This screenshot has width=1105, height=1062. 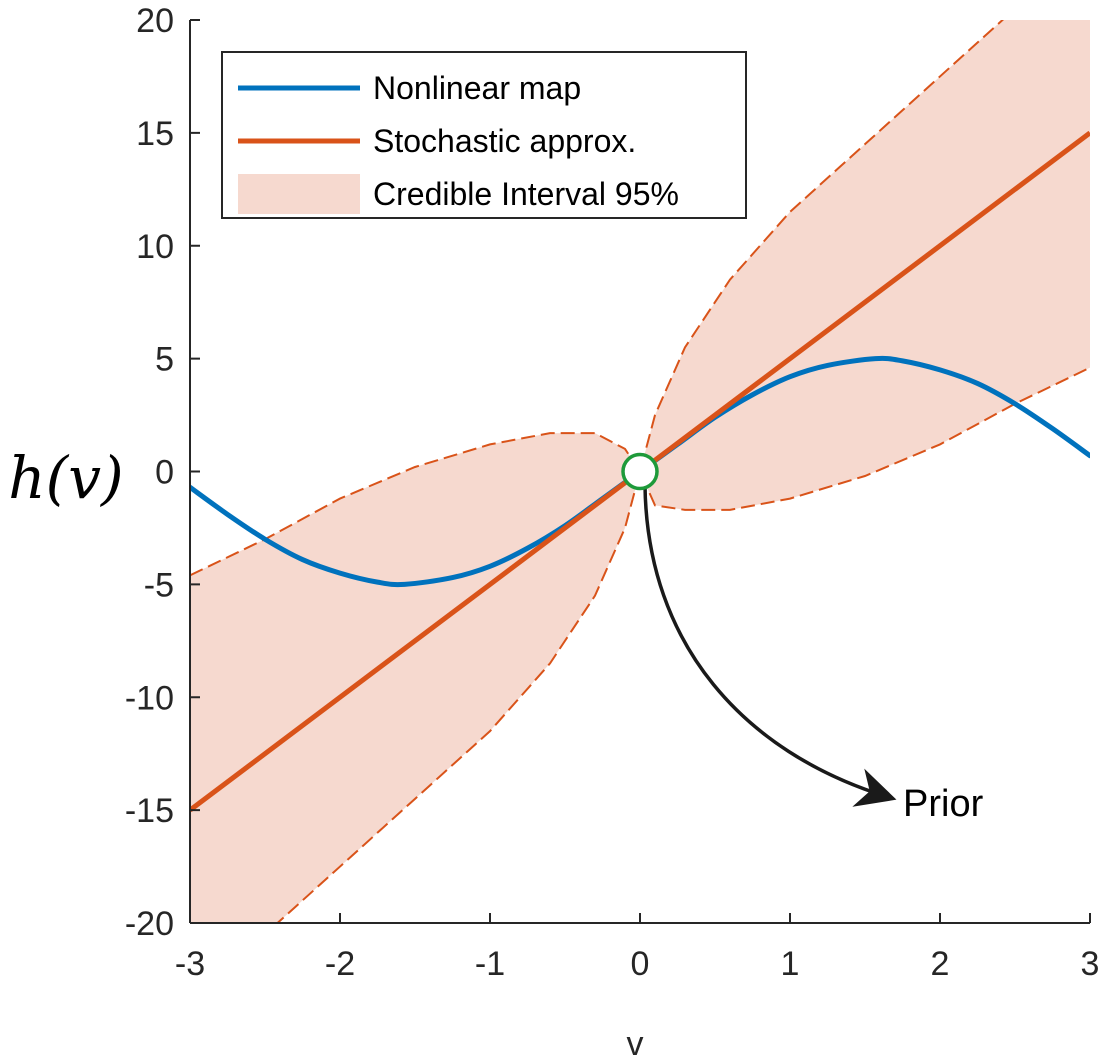 What do you see at coordinates (770, 646) in the screenshot?
I see `prior-arrow` at bounding box center [770, 646].